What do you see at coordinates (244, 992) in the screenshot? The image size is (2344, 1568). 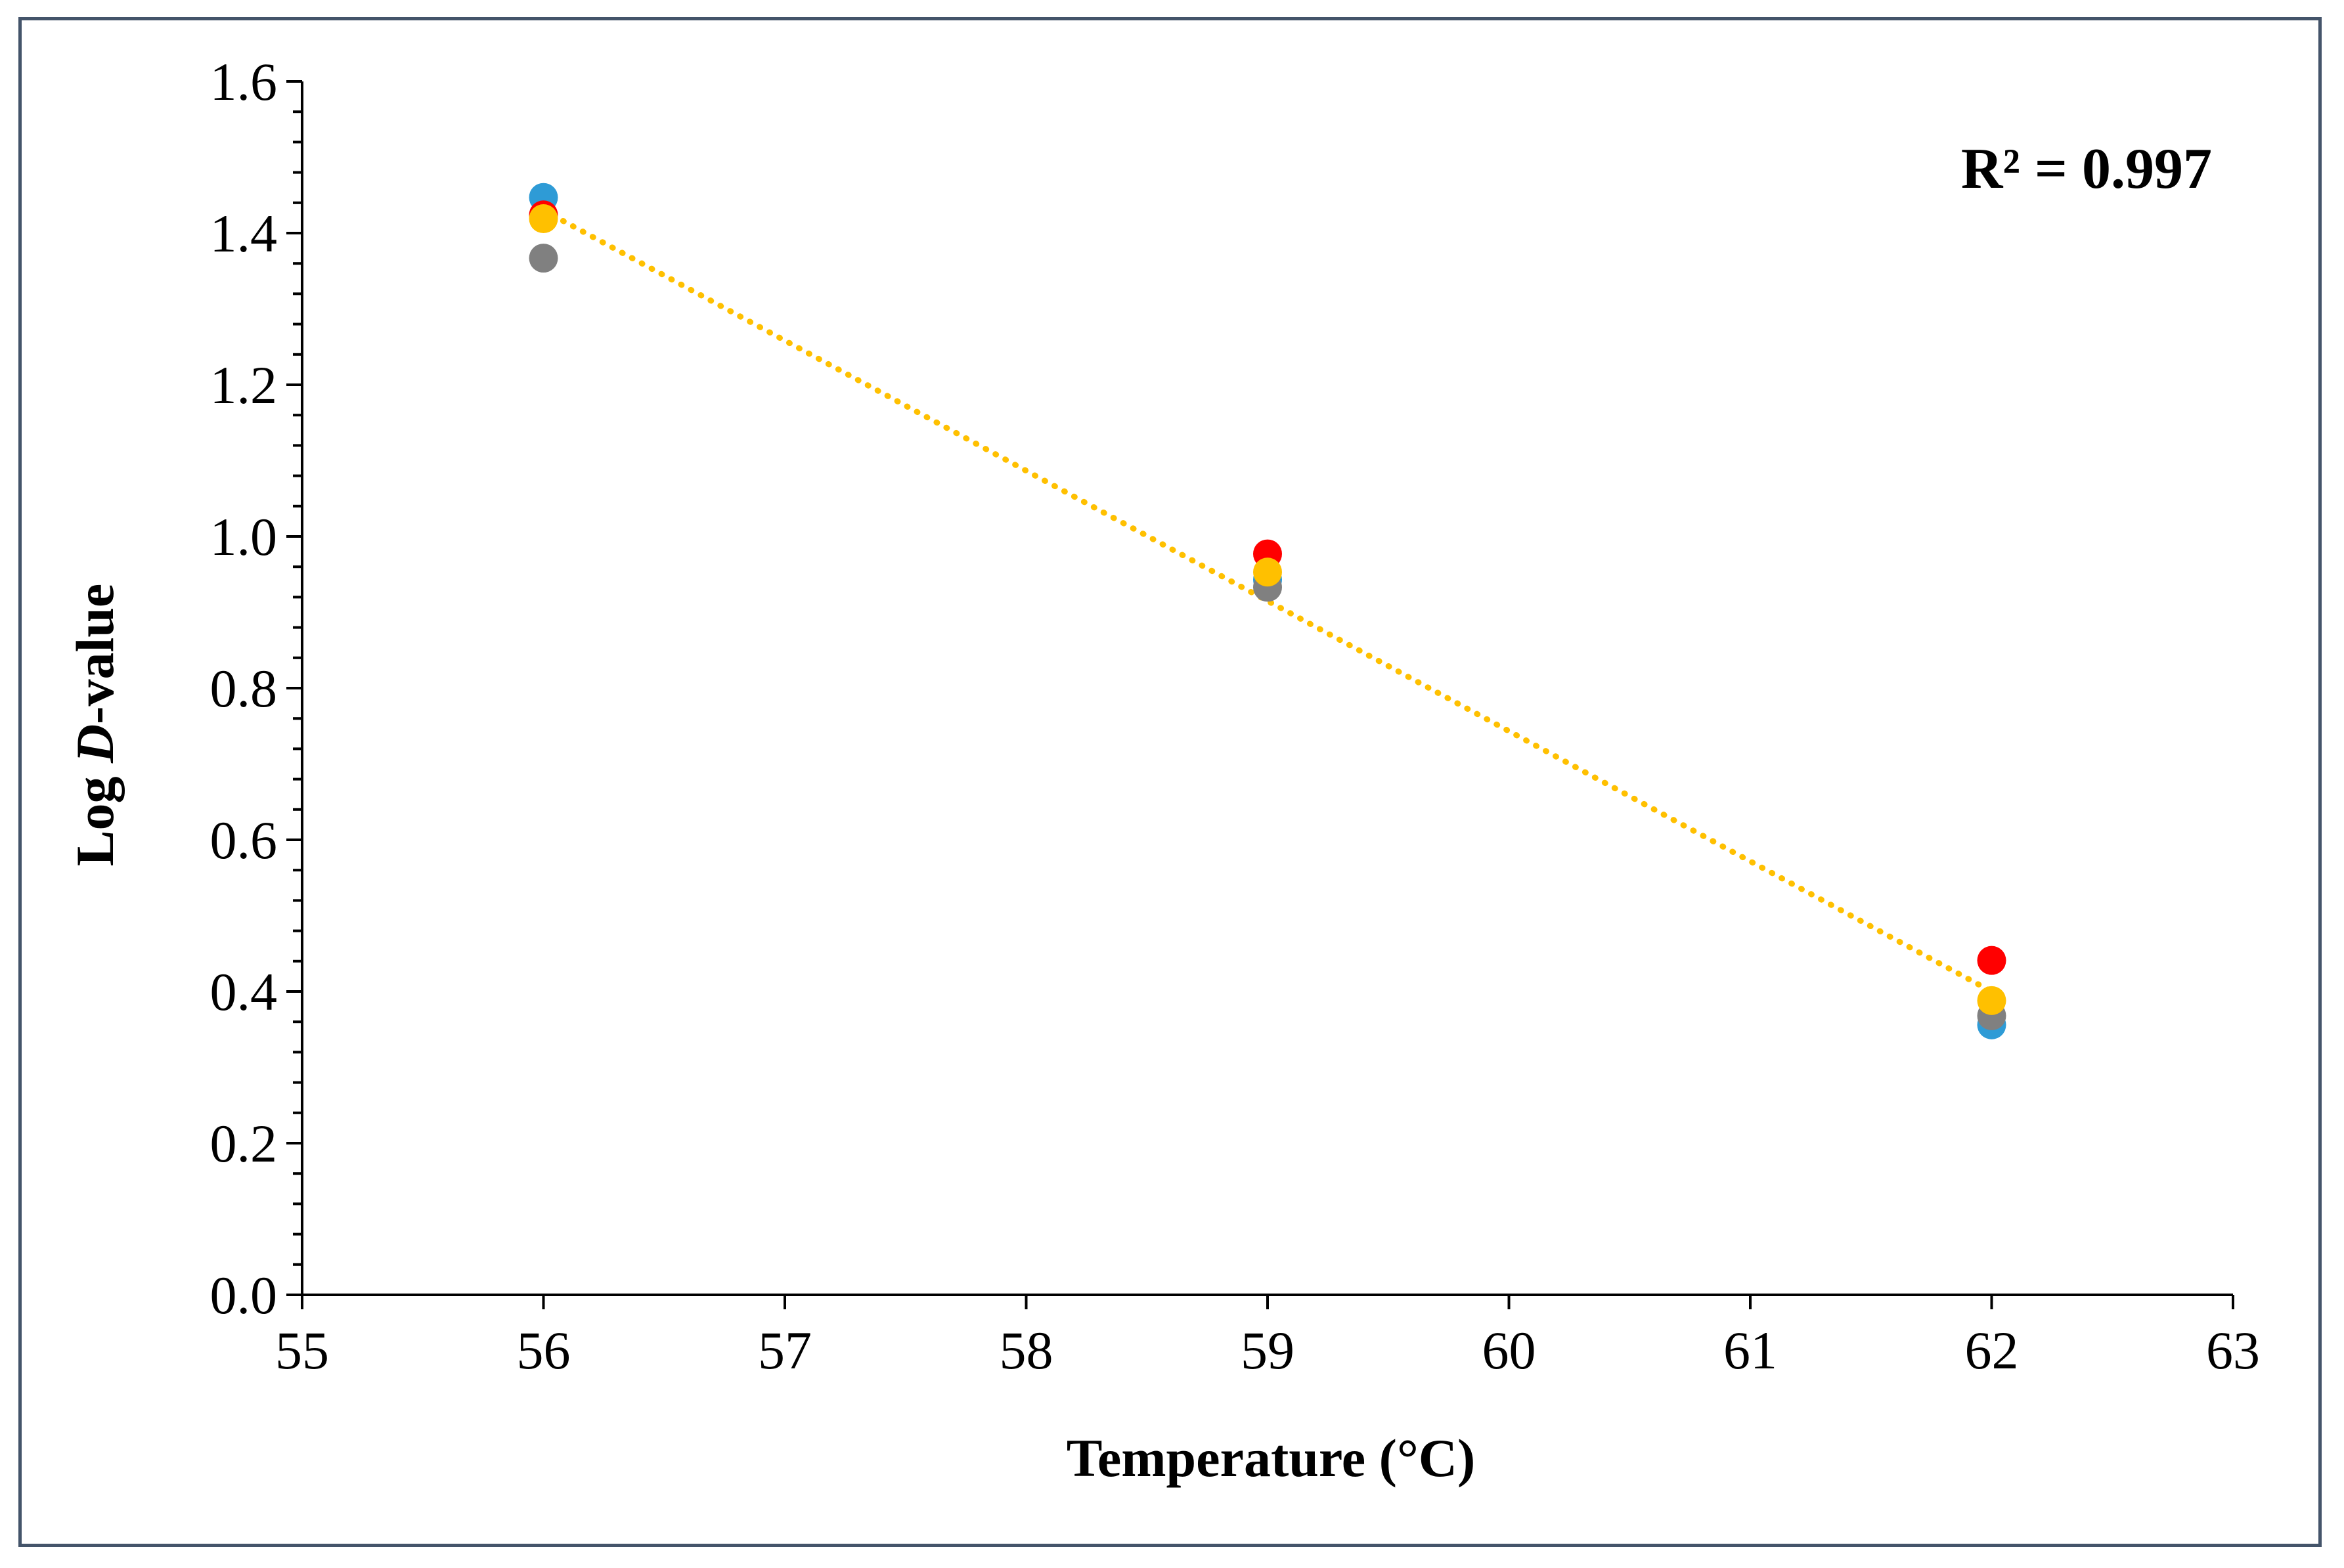 I see `y-tick-label: 0.4` at bounding box center [244, 992].